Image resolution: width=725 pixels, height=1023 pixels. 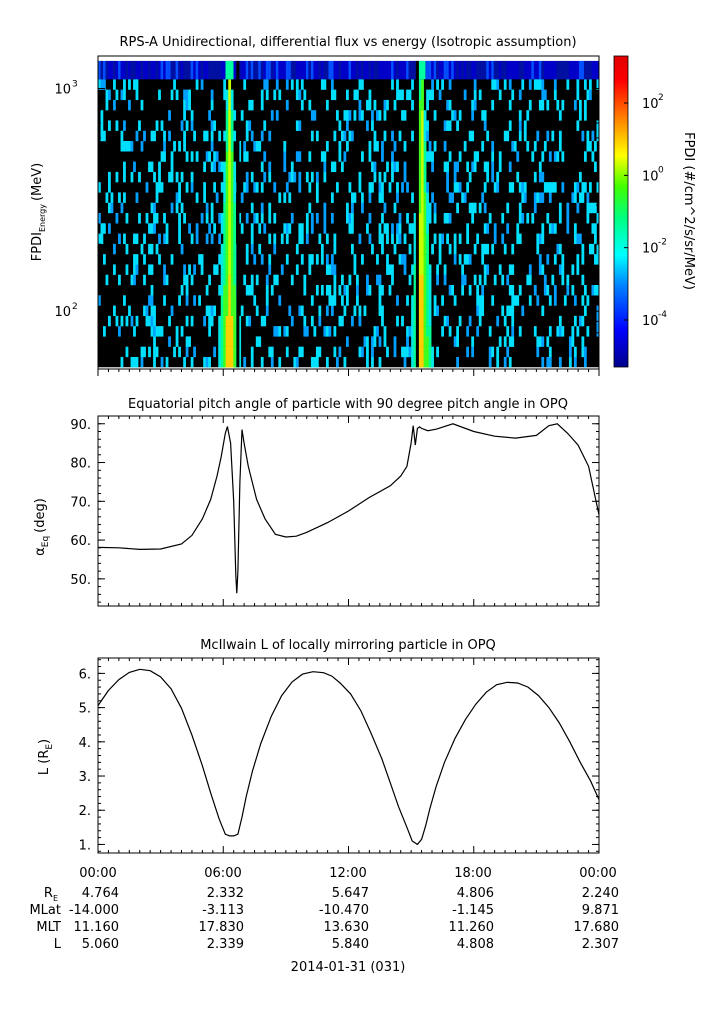 What do you see at coordinates (225, 944) in the screenshot?
I see `ephemeris-value: 2.339` at bounding box center [225, 944].